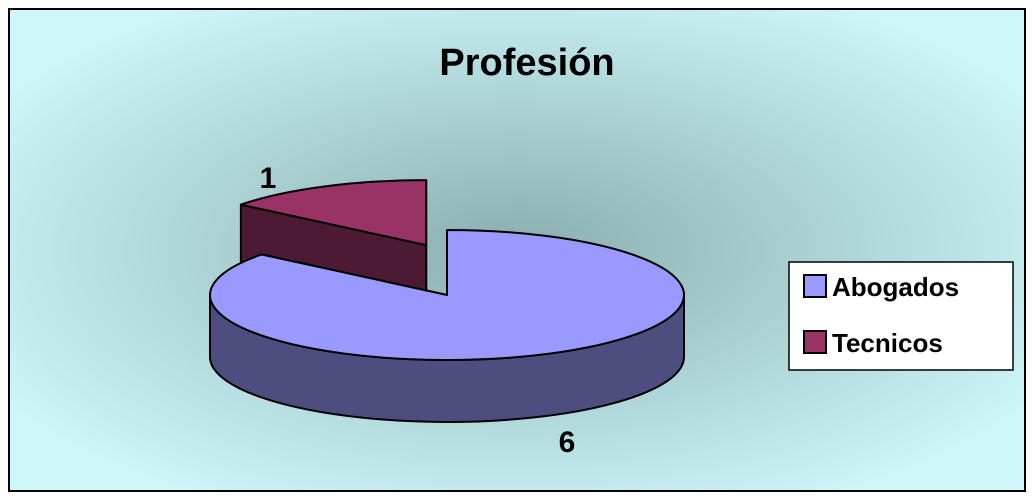  What do you see at coordinates (567, 442) in the screenshot?
I see `data-label-abogados: 6` at bounding box center [567, 442].